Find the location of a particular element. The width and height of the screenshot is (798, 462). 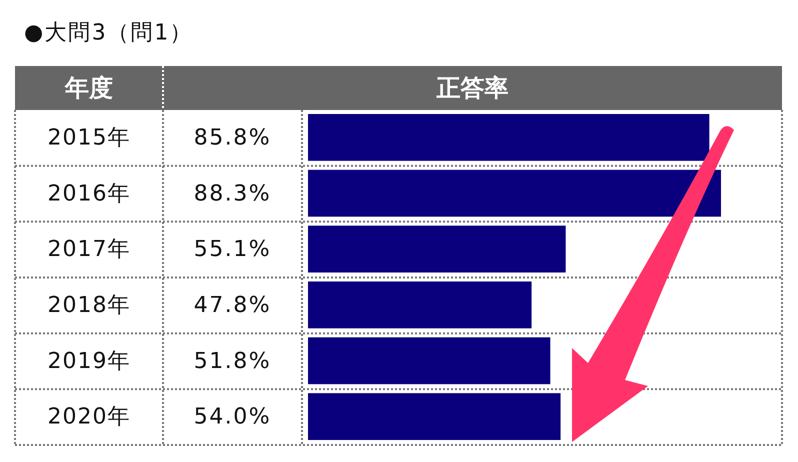

category: 2016年 is located at coordinates (89, 193).